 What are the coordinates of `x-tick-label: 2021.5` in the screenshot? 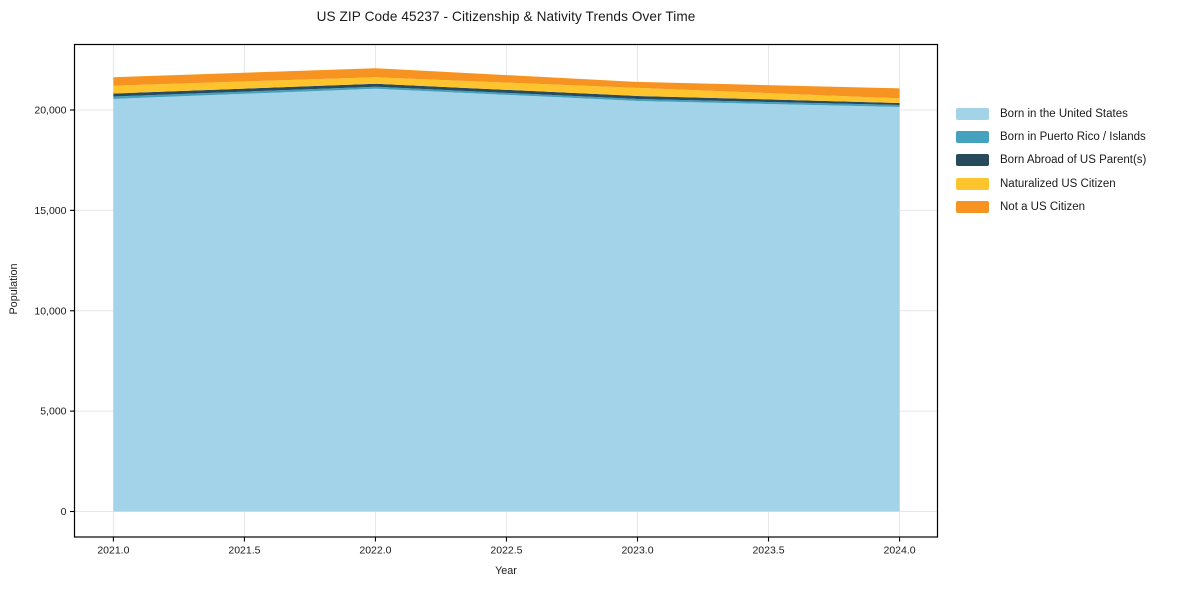 It's located at (244, 551).